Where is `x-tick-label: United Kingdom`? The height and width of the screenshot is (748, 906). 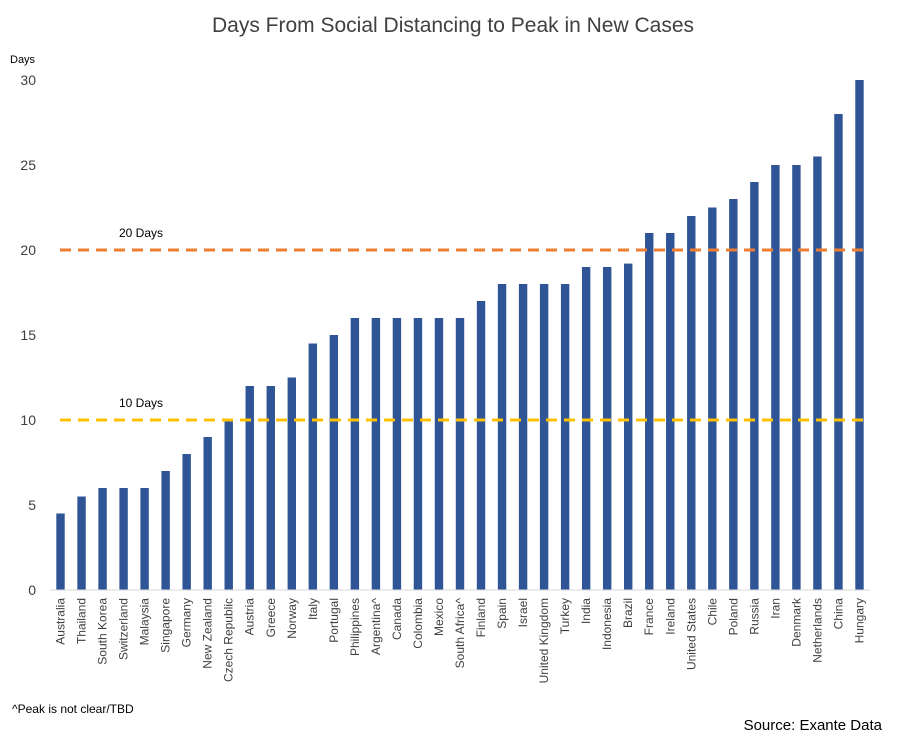 x-tick-label: United Kingdom is located at coordinates (544, 640).